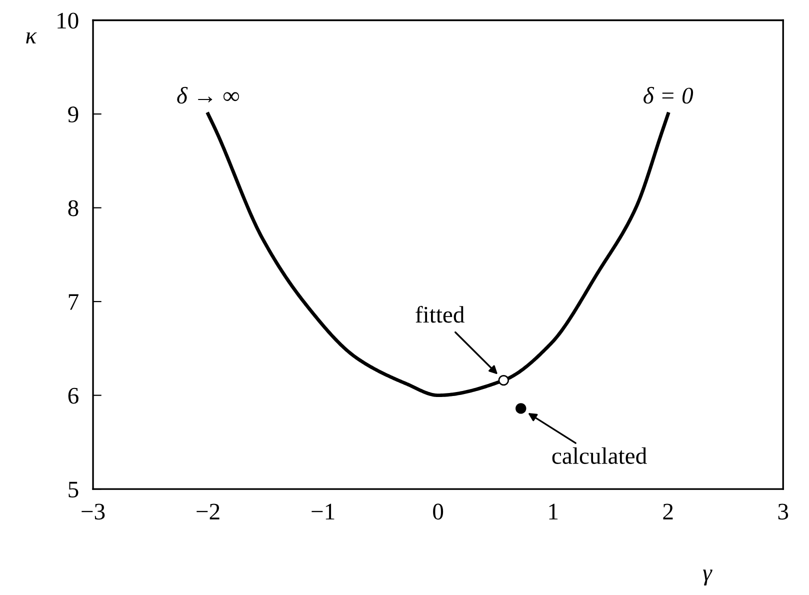  Describe the element at coordinates (440, 314) in the screenshot. I see `annotation: fitted` at that location.